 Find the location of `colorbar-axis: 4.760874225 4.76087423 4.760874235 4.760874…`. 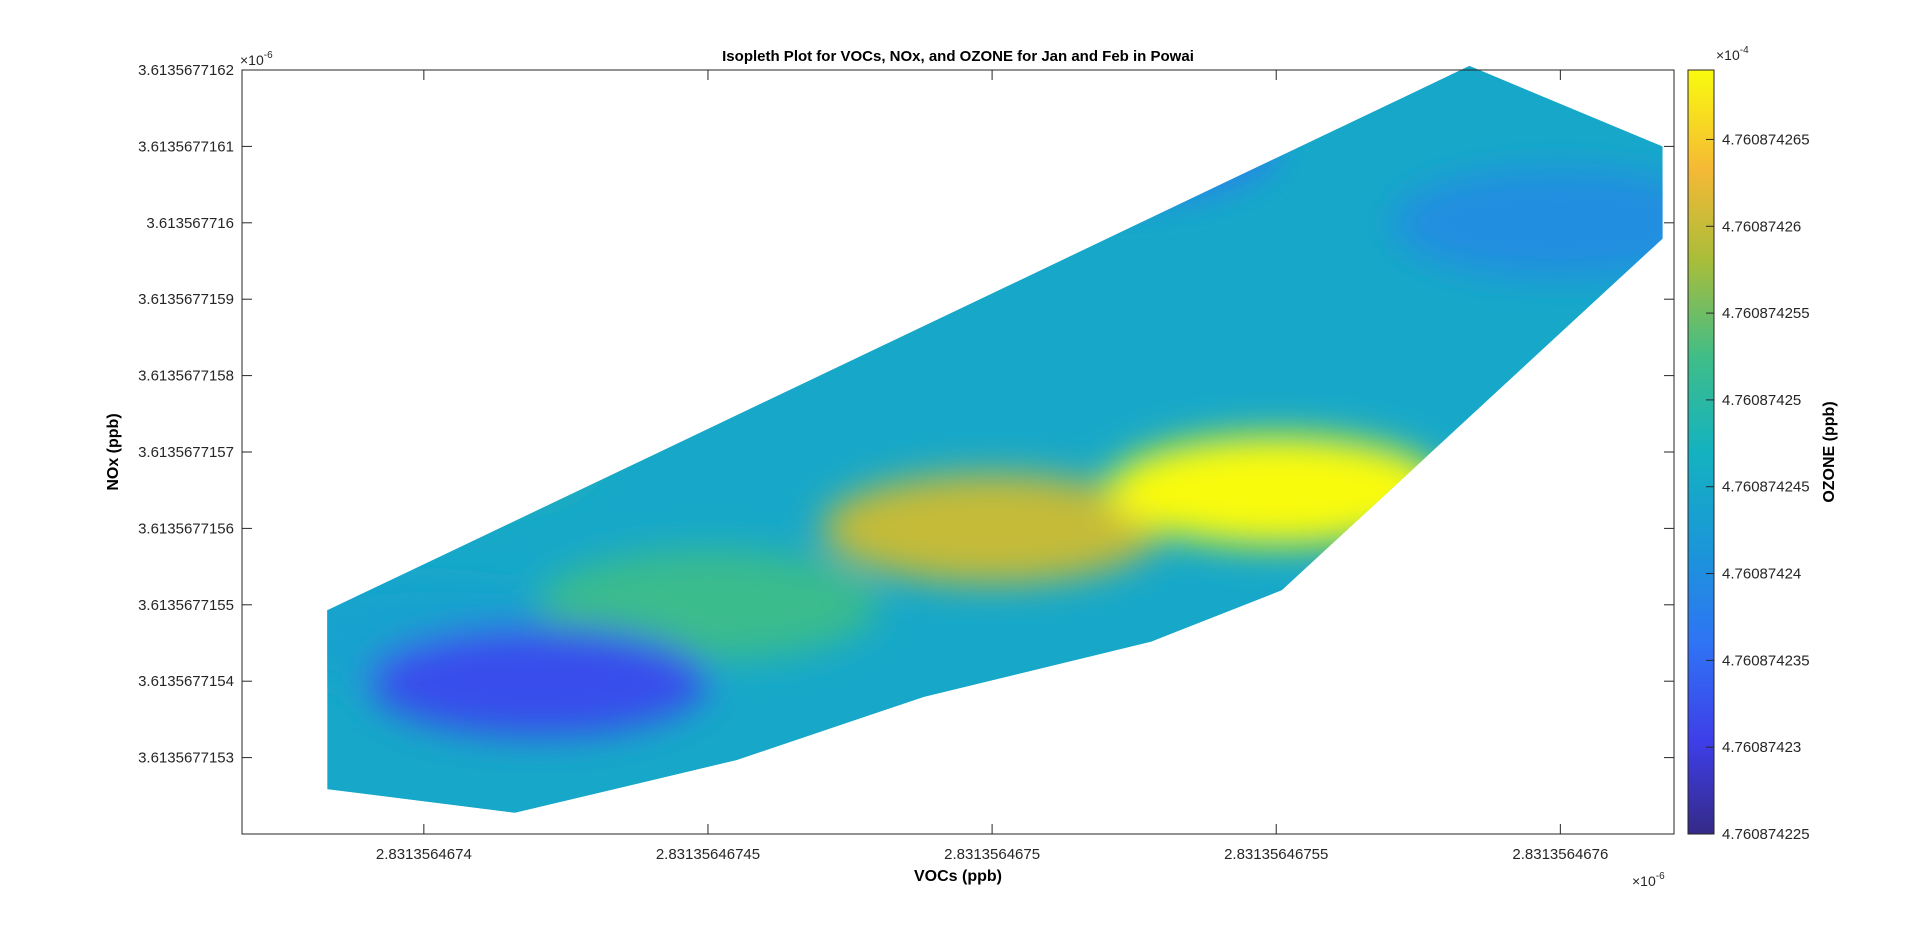

colorbar-axis: 4.760874225 4.76087423 4.760874235 4.760874… is located at coordinates (1758, 487).